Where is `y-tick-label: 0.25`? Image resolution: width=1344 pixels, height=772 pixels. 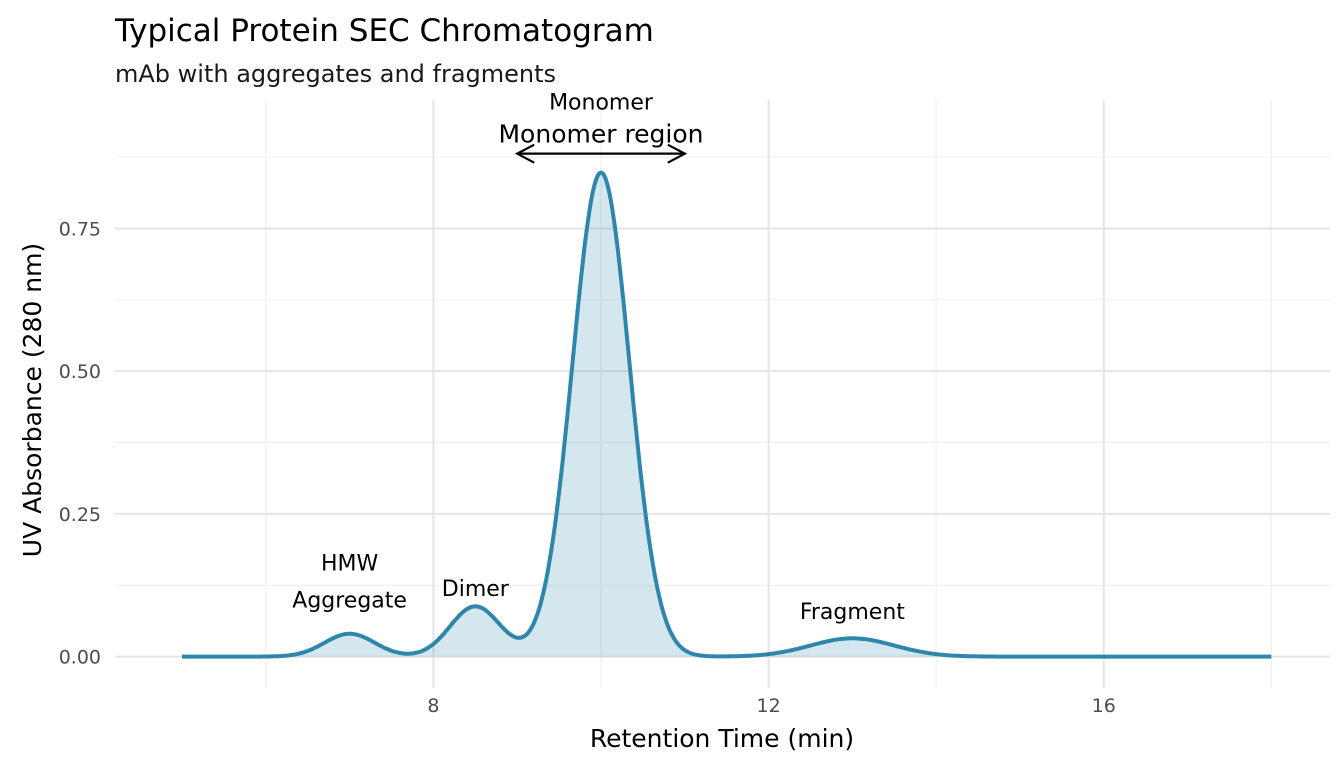 y-tick-label: 0.25 is located at coordinates (80, 515).